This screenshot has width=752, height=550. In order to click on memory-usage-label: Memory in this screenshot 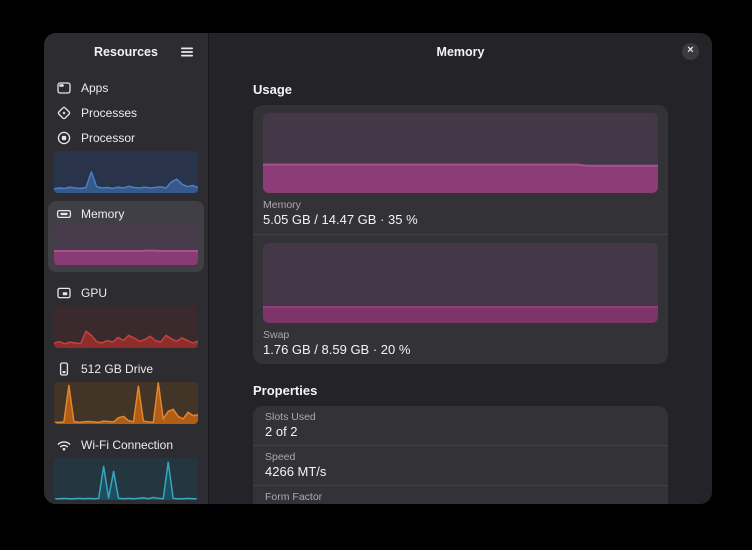, I will do `click(282, 205)`.